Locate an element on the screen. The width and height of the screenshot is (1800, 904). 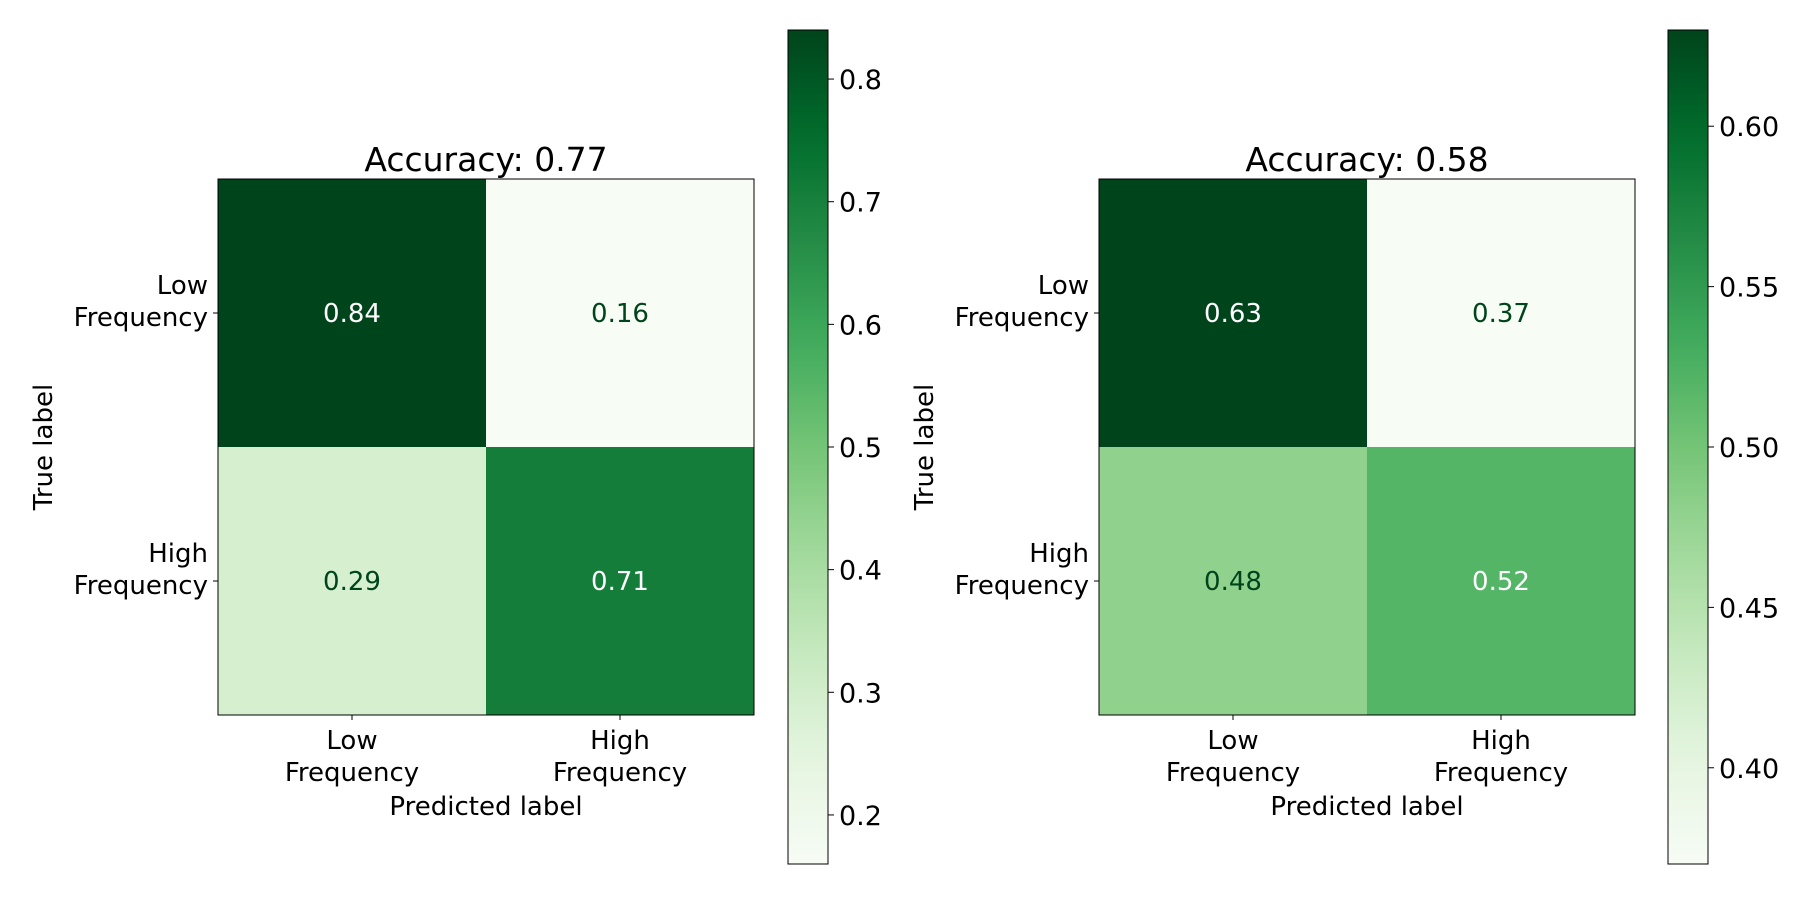
colorbar-tick-label: 0.5 is located at coordinates (860, 448).